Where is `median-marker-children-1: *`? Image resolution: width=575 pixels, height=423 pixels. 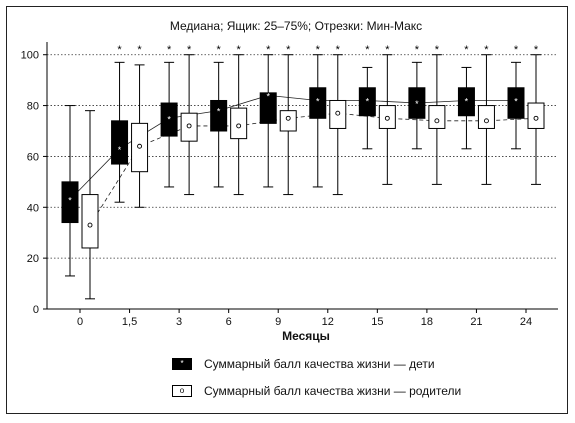 median-marker-children-1: * is located at coordinates (120, 150).